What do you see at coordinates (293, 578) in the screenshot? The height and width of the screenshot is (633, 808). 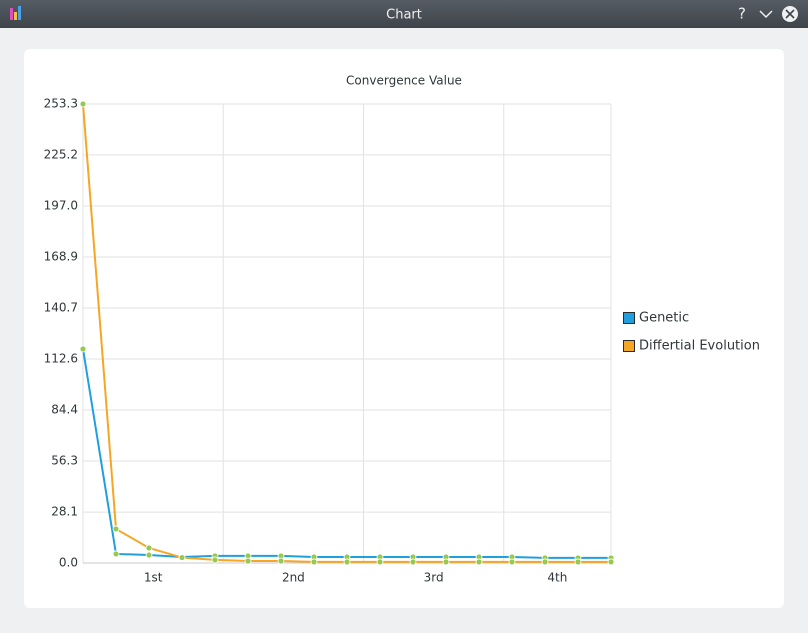 I see `x-tick-label: 2nd` at bounding box center [293, 578].